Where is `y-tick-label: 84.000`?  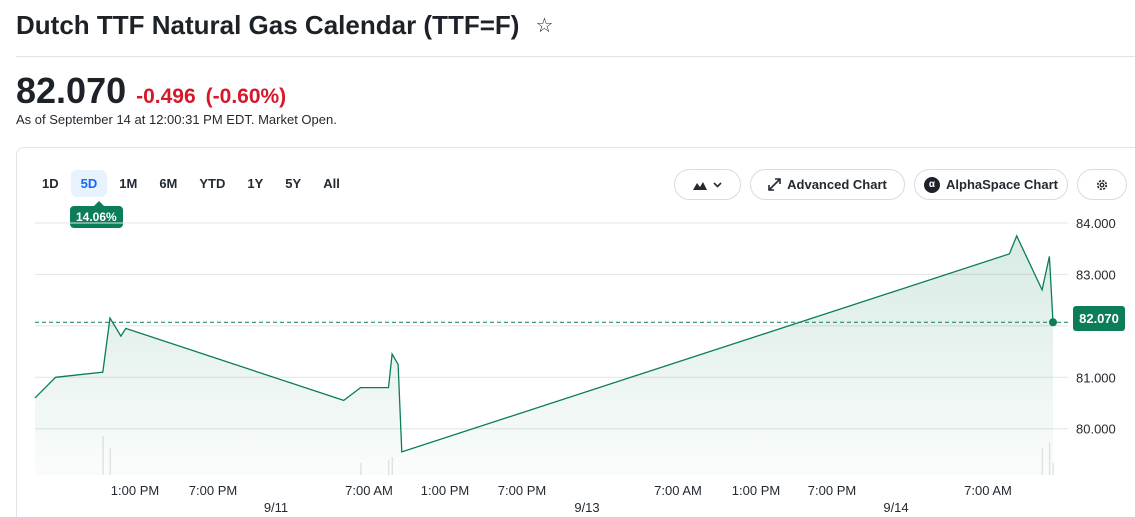 y-tick-label: 84.000 is located at coordinates (1096, 223).